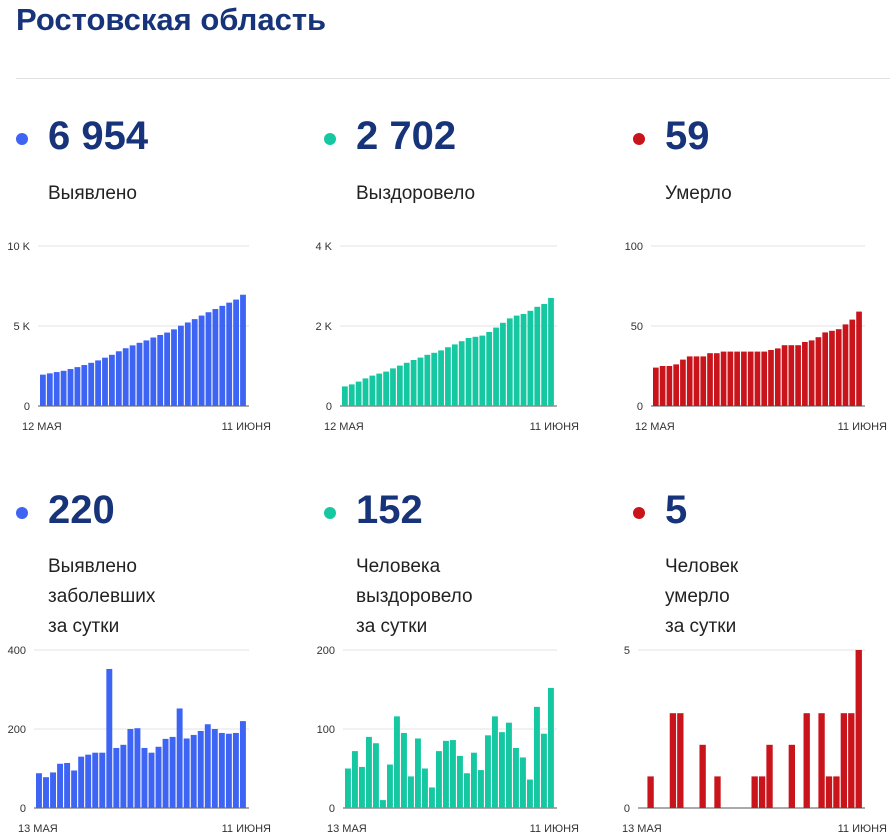  Describe the element at coordinates (414, 596) in the screenshot. I see `stat-label: Человека выздоровело за сутки` at that location.